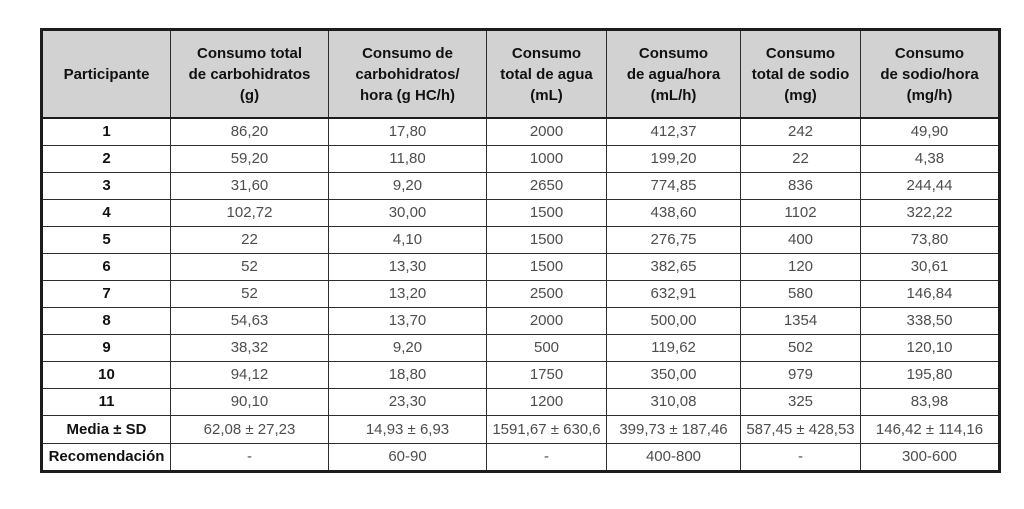  What do you see at coordinates (106, 74) in the screenshot?
I see `column-header-0: Participante` at bounding box center [106, 74].